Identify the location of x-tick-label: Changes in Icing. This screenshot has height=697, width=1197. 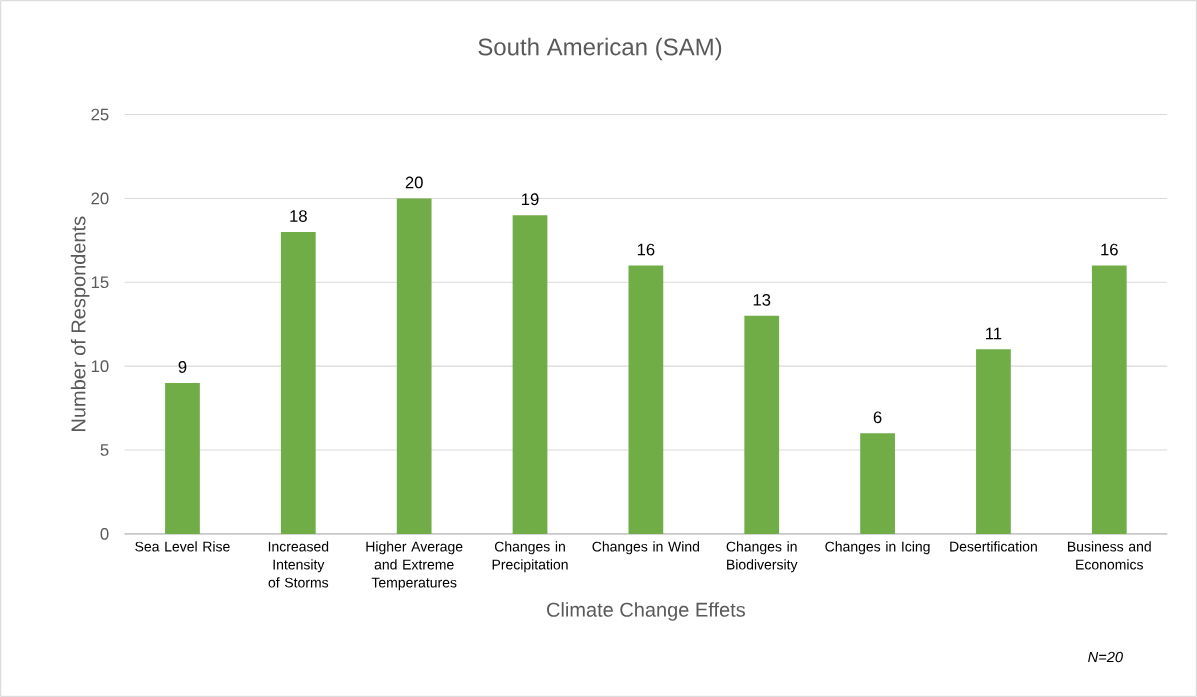
(877, 548).